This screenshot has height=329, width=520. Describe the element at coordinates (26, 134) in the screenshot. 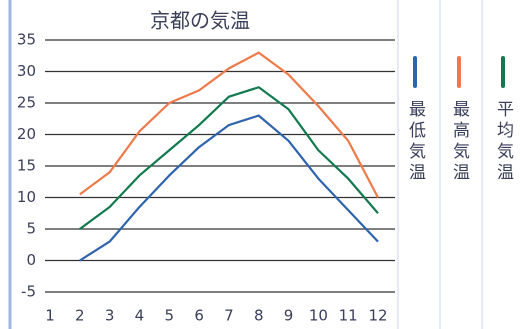

I see `y-tick-label: 20` at that location.